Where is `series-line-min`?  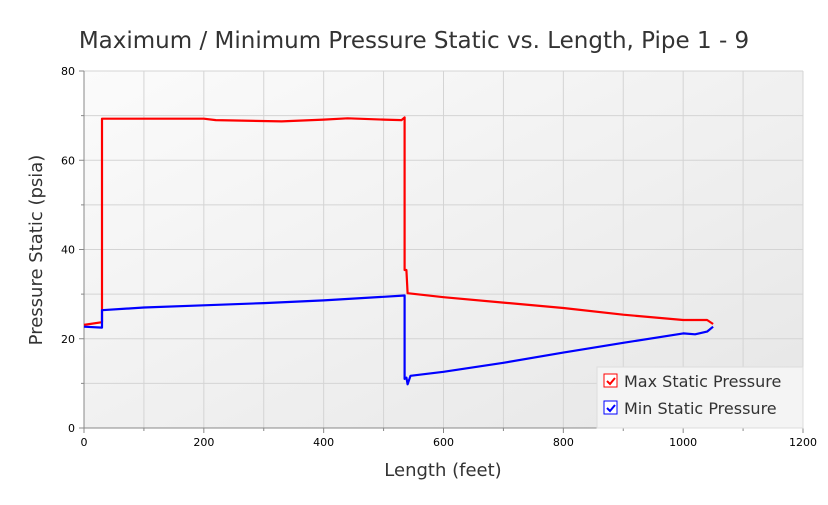 series-line-min is located at coordinates (398, 340).